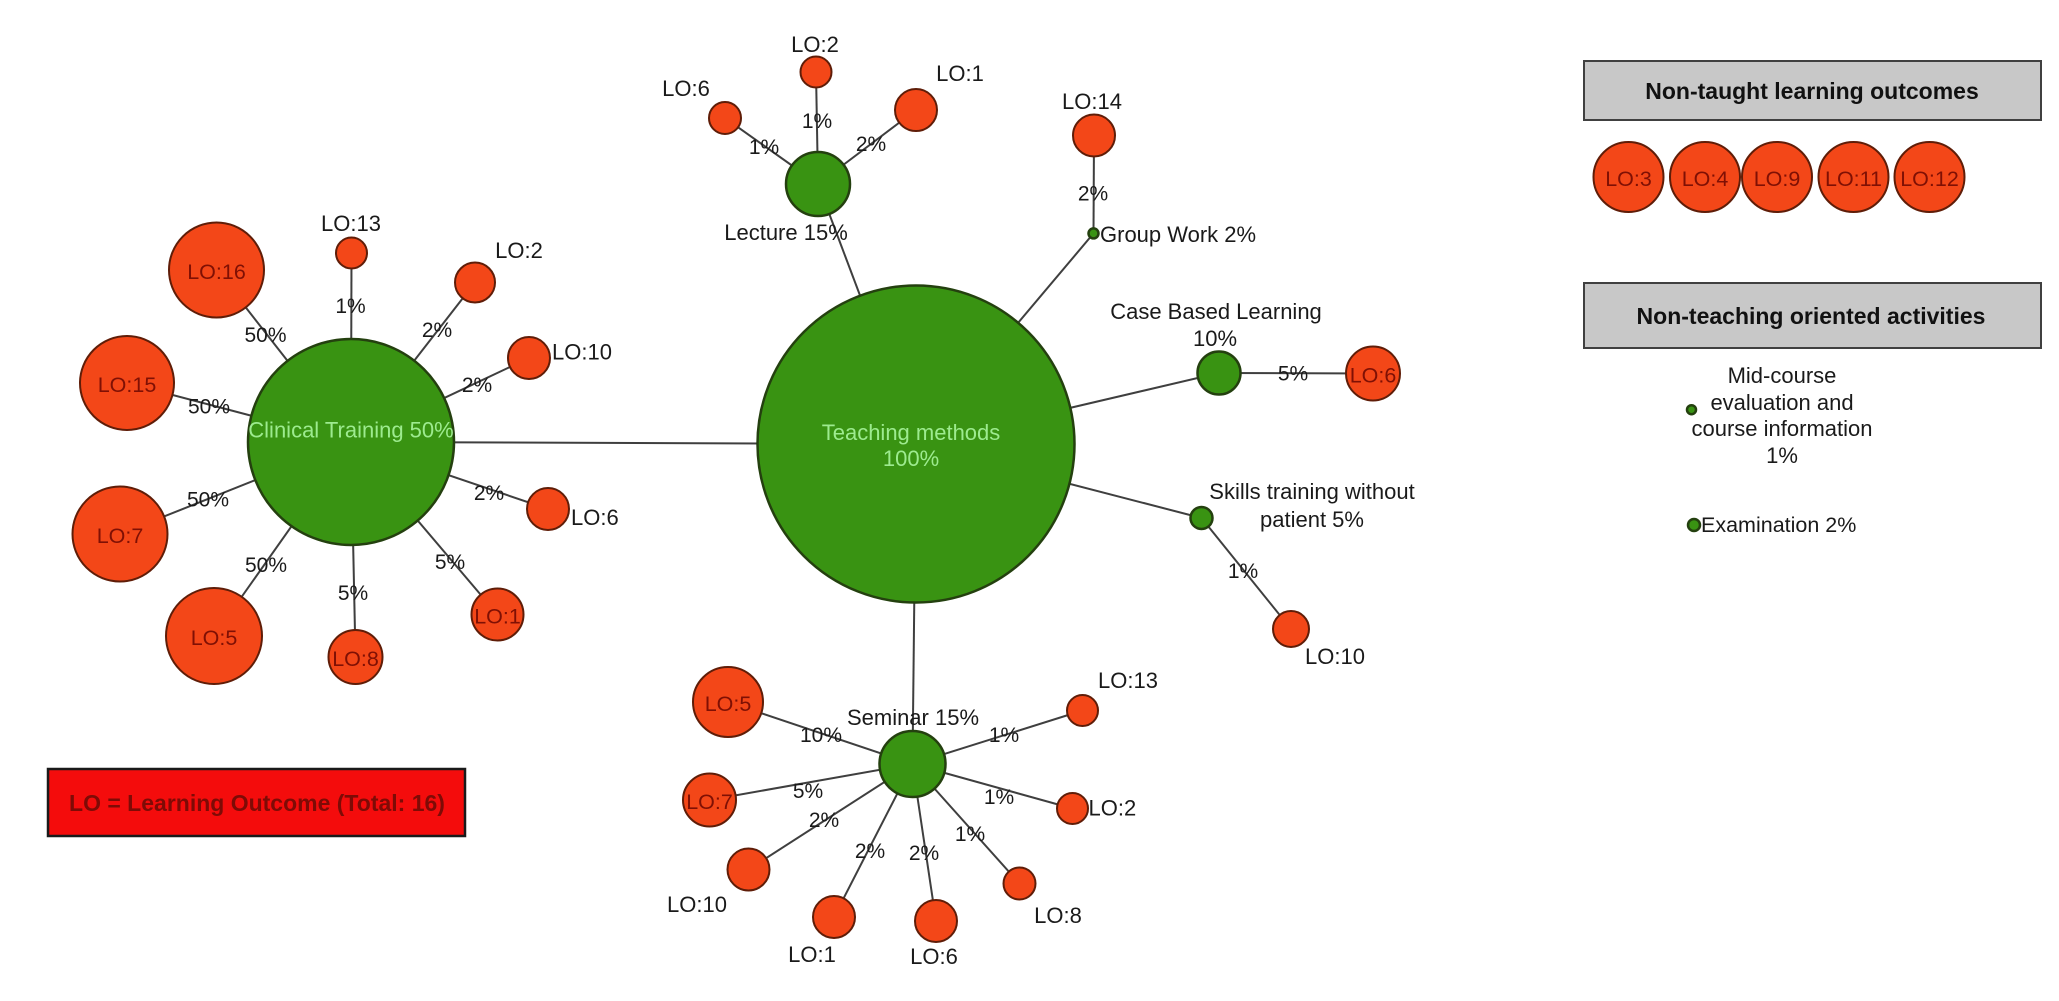  Describe the element at coordinates (1929, 179) in the screenshot. I see `svg-text: LO:12` at that location.